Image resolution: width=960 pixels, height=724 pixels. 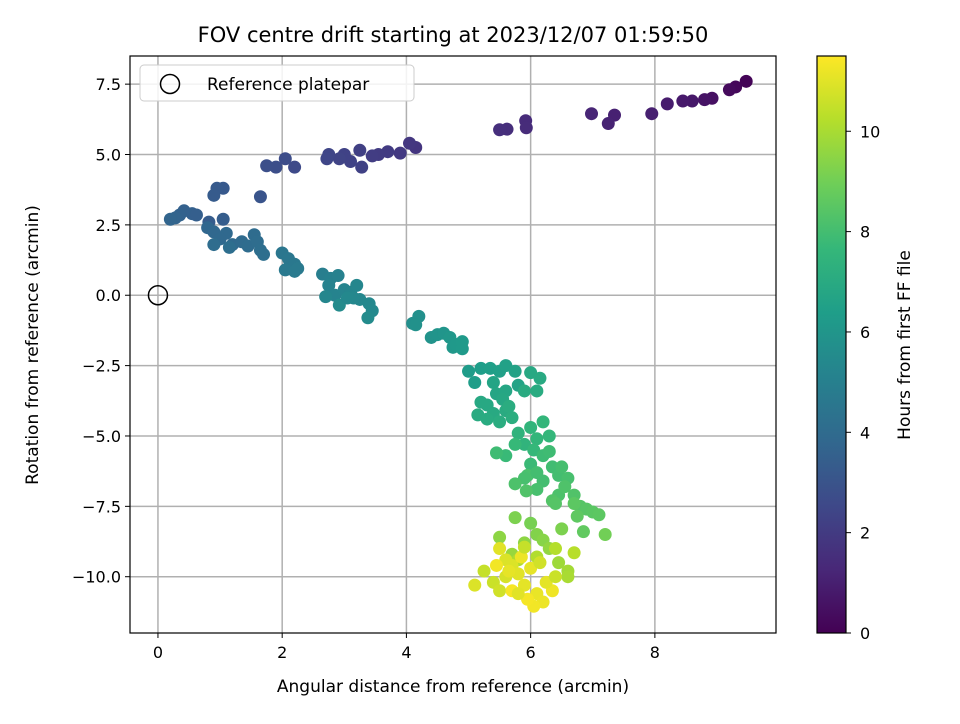 What do you see at coordinates (158, 295) in the screenshot?
I see `reference-point-marker` at bounding box center [158, 295].